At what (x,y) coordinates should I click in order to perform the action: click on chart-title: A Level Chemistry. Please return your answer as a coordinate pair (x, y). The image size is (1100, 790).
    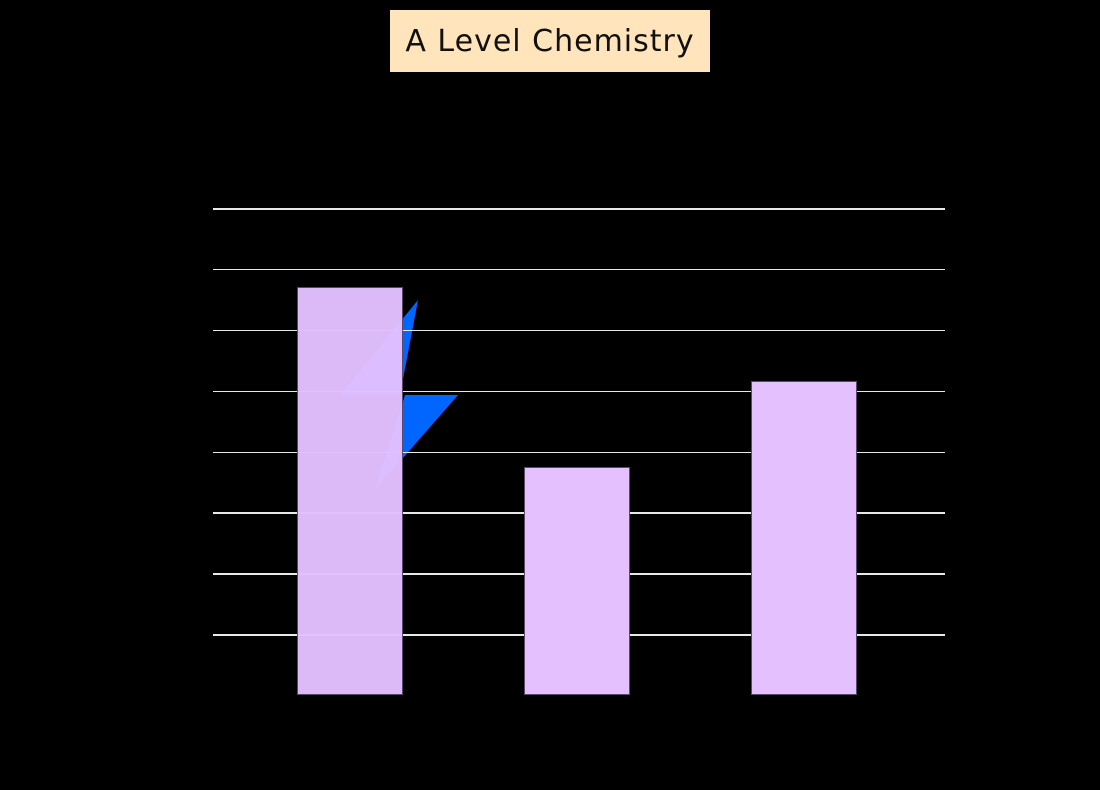
    Looking at the image, I should click on (550, 41).